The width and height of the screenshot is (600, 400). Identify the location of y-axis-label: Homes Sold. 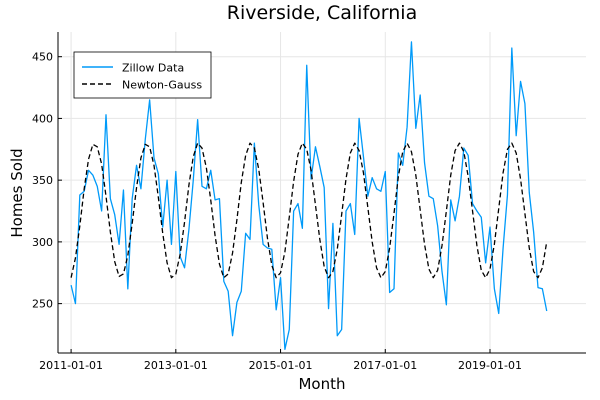
(17, 192).